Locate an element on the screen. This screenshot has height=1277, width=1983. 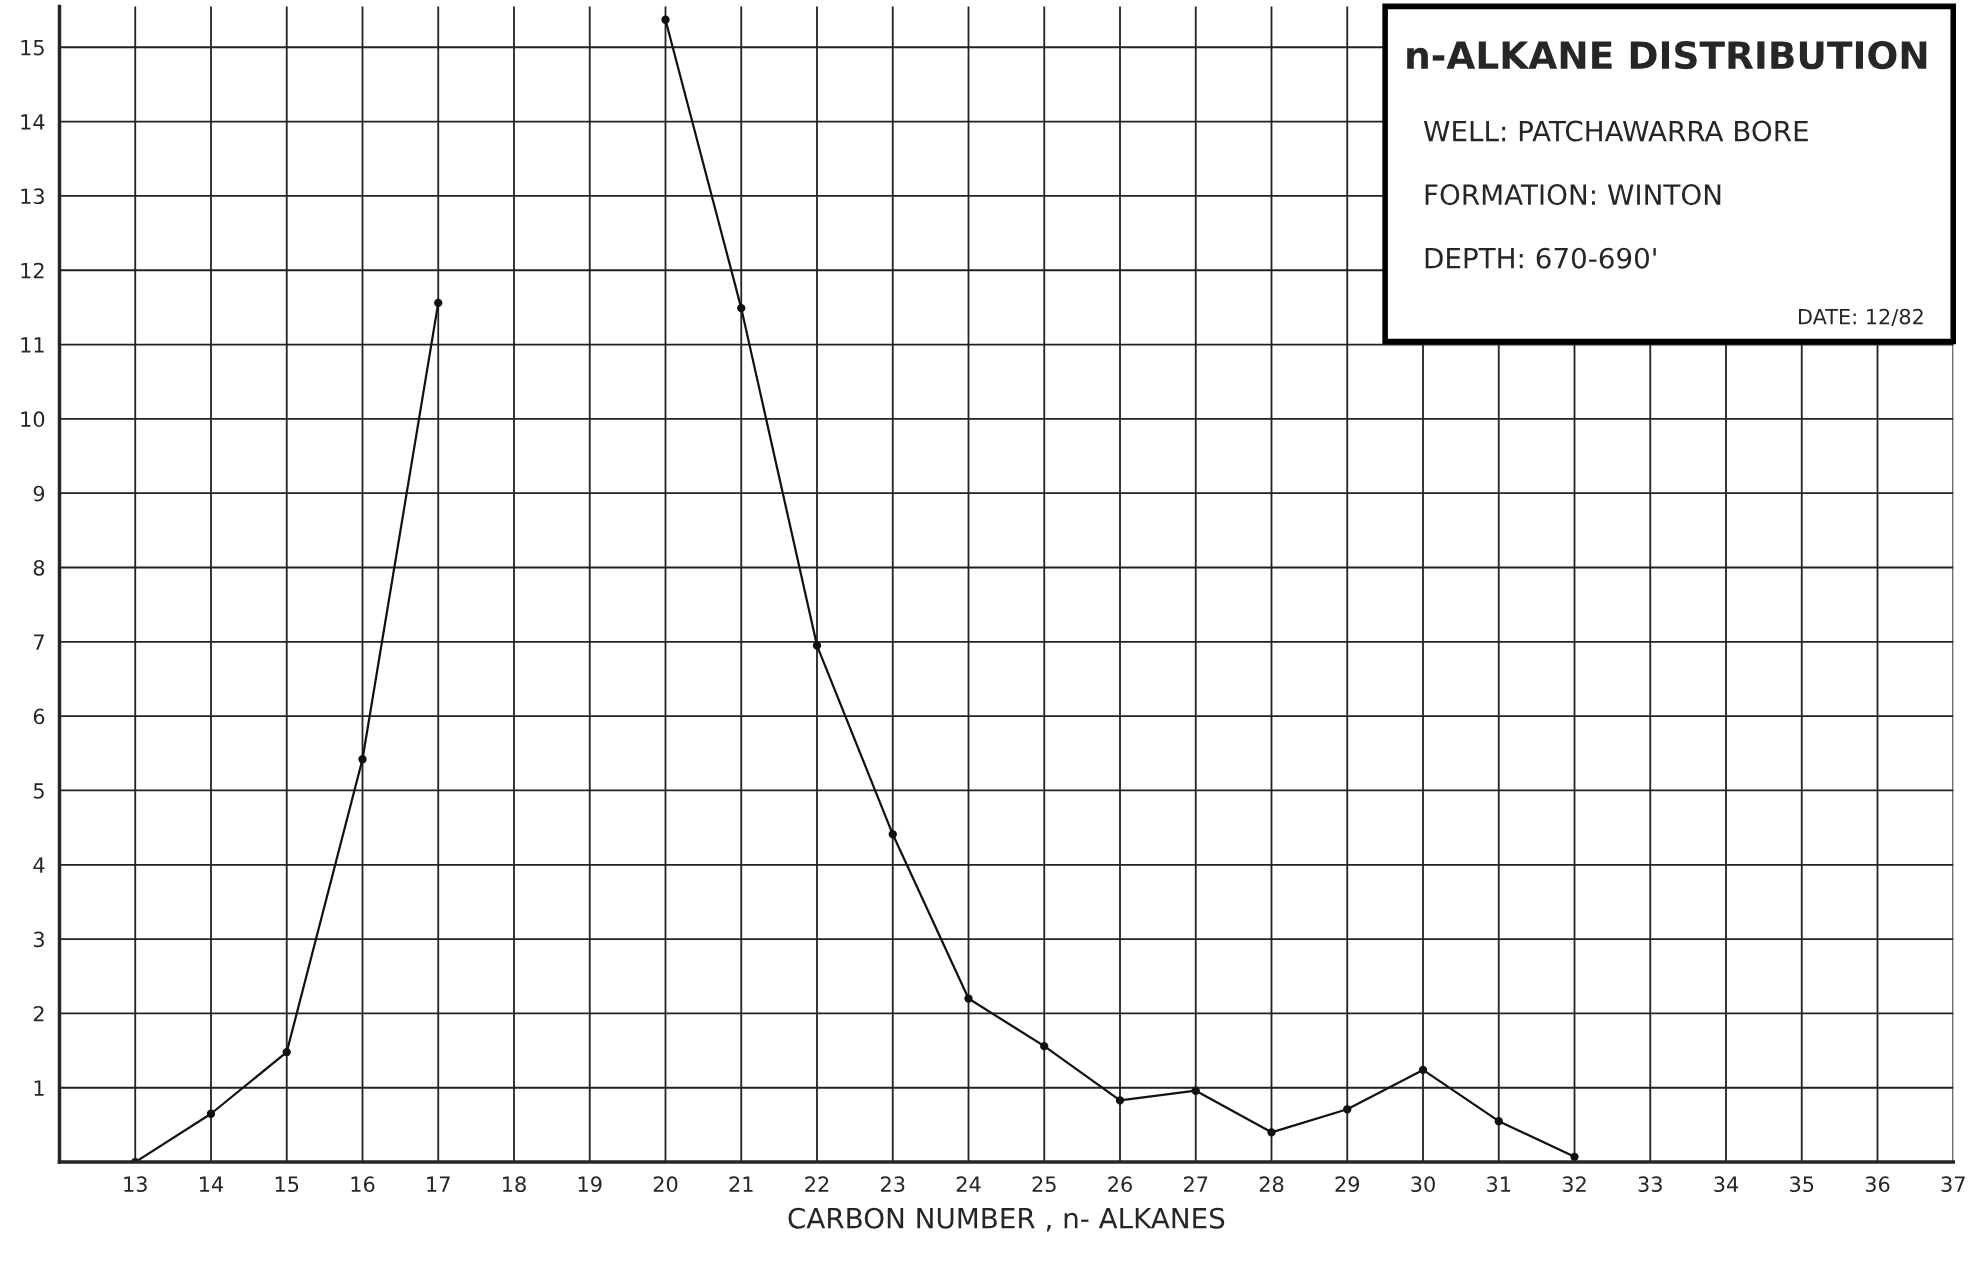
x-tick-label: 27 is located at coordinates (1196, 1184).